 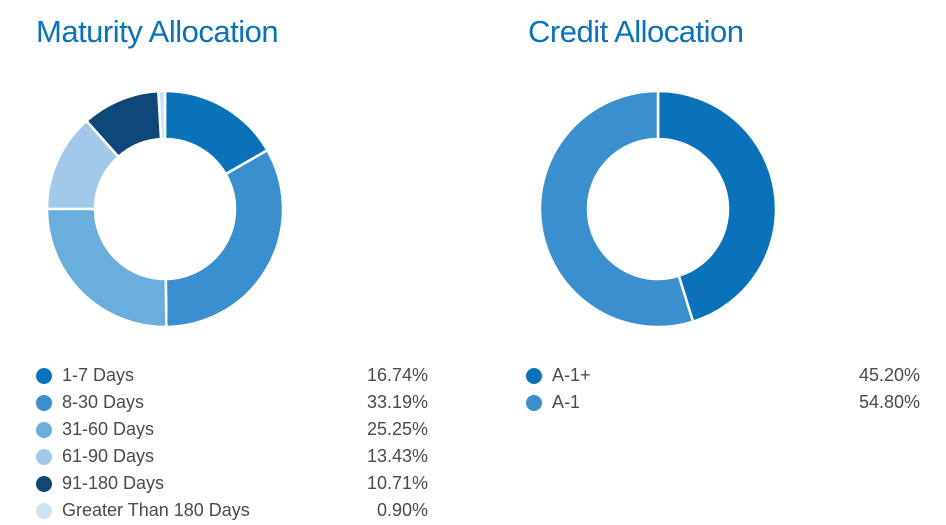 I want to click on credit-chart-title: Credit Allocation, so click(x=636, y=31).